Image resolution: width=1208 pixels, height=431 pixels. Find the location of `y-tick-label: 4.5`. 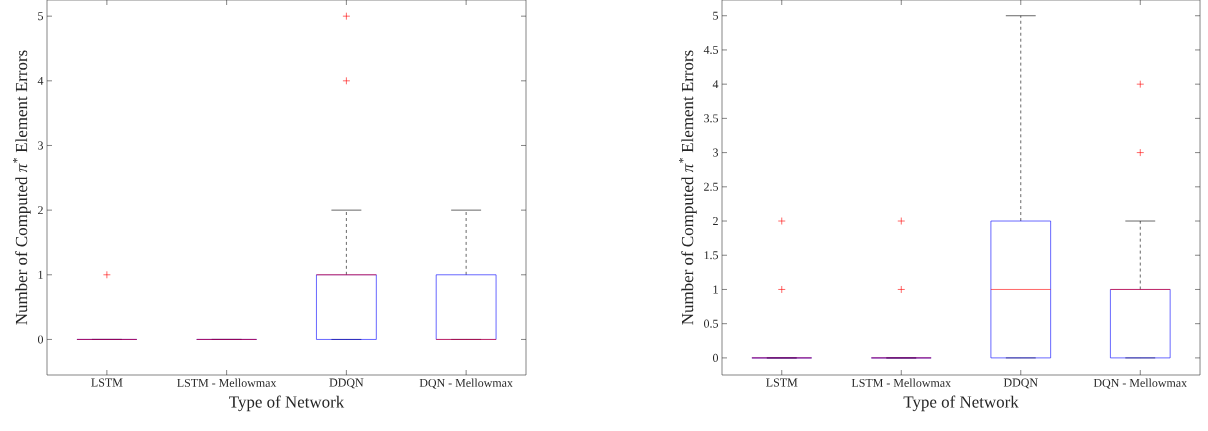

y-tick-label: 4.5 is located at coordinates (711, 49).